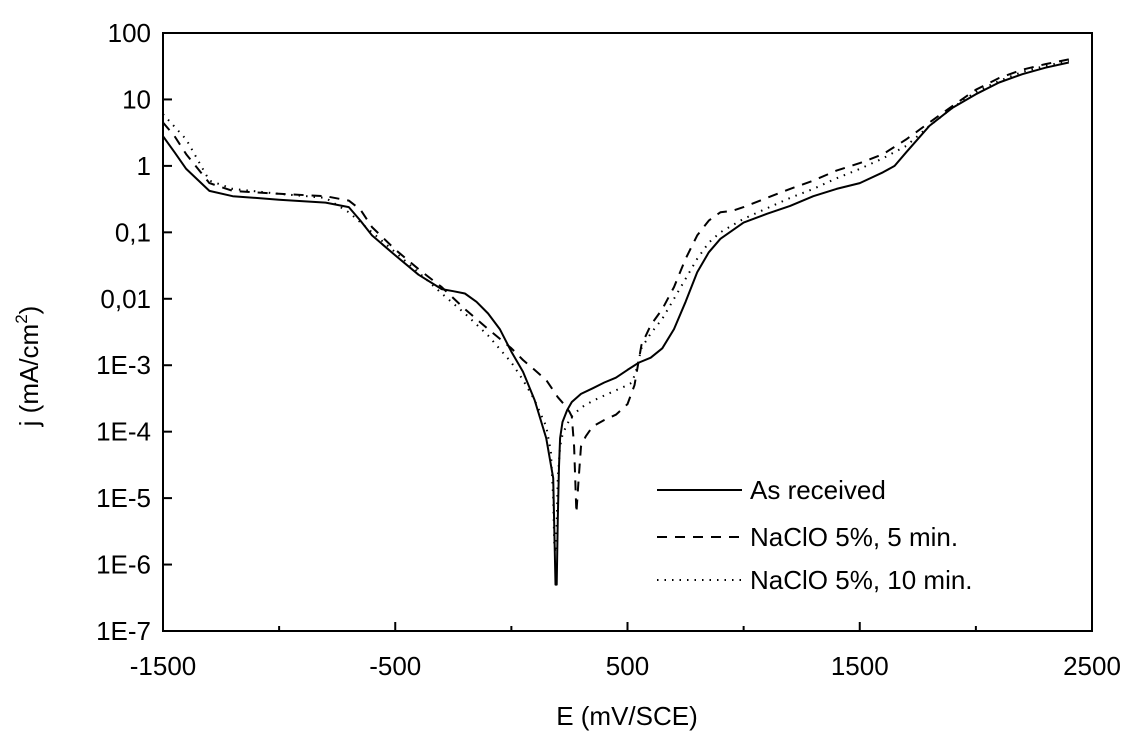 The width and height of the screenshot is (1133, 738). What do you see at coordinates (144, 166) in the screenshot?
I see `y-tick-label: 1` at bounding box center [144, 166].